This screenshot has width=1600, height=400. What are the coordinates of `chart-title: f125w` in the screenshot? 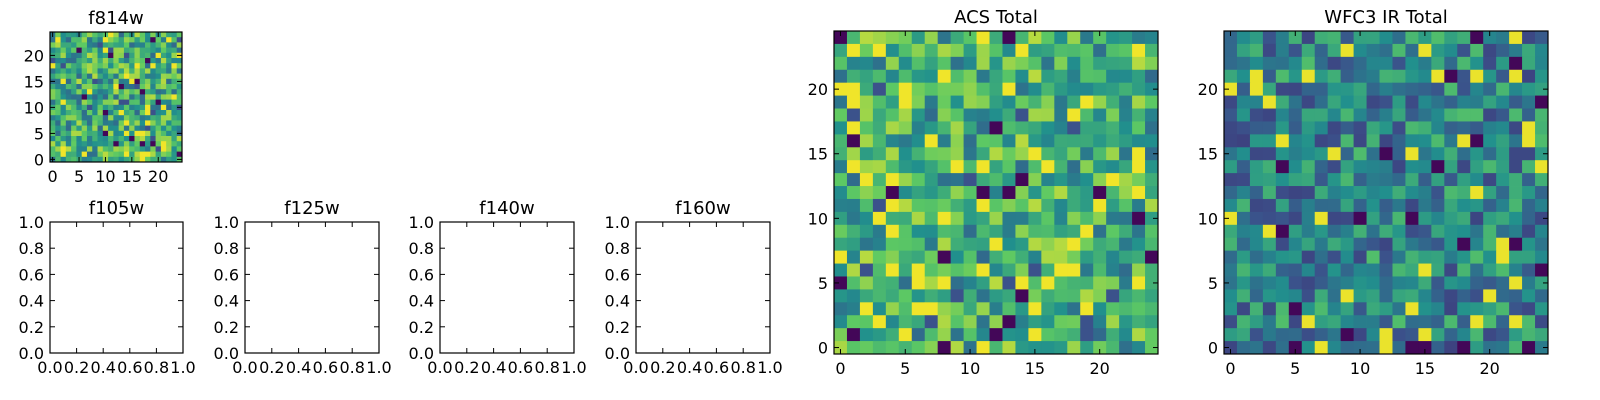 It's located at (311, 208).